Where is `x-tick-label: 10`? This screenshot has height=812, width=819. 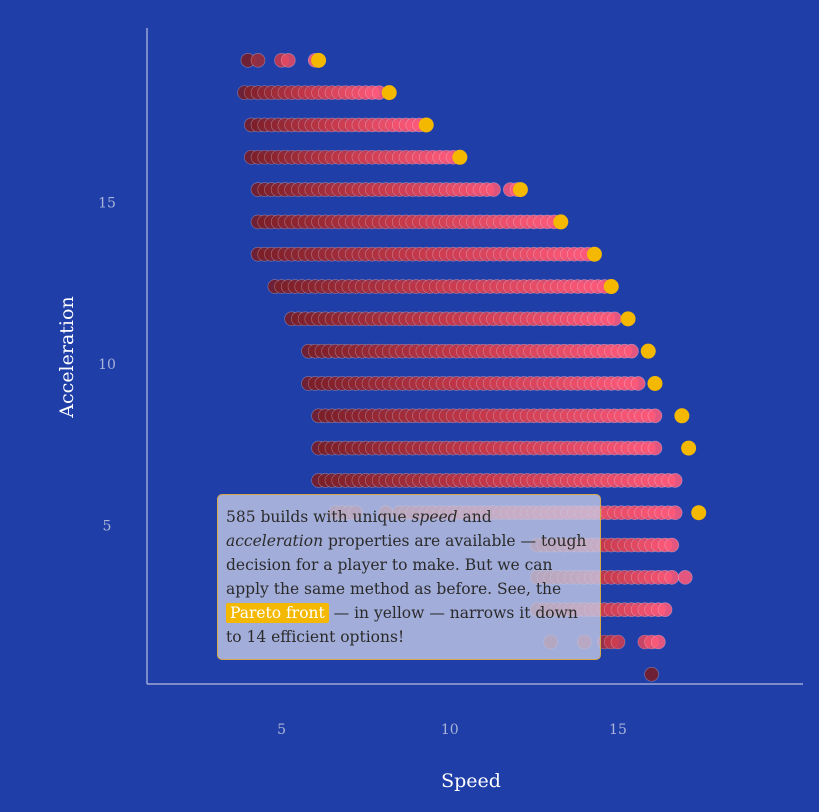 x-tick-label: 10 is located at coordinates (450, 730).